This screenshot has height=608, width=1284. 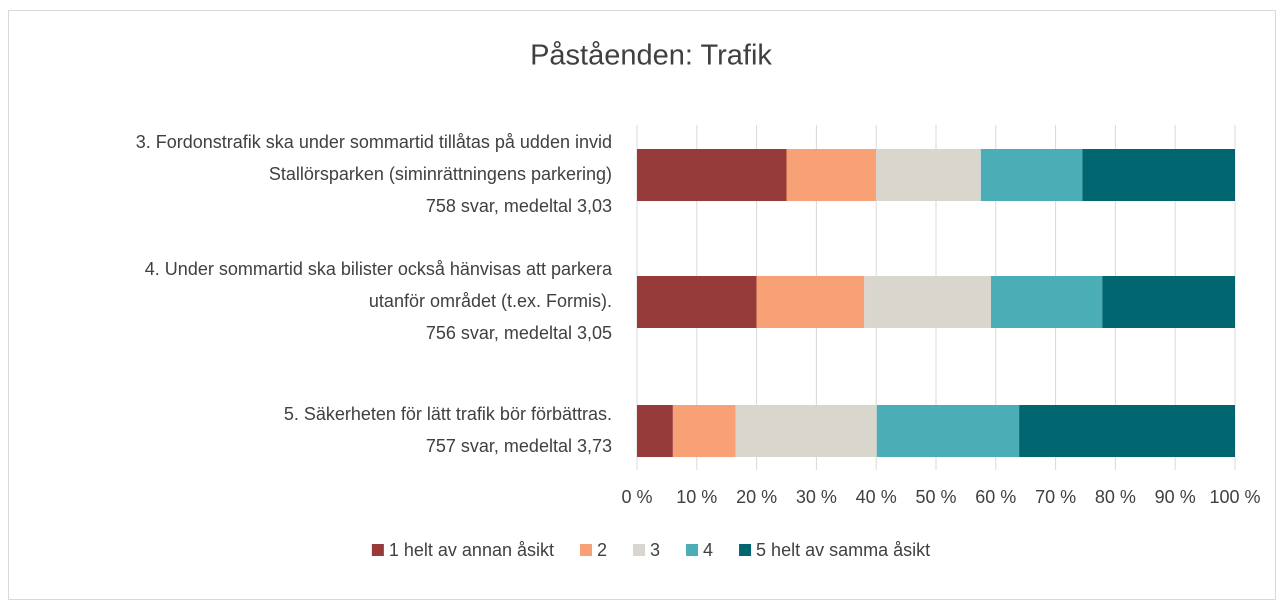 What do you see at coordinates (519, 333) in the screenshot?
I see `category-label: 756 svar, medeltal 3,05` at bounding box center [519, 333].